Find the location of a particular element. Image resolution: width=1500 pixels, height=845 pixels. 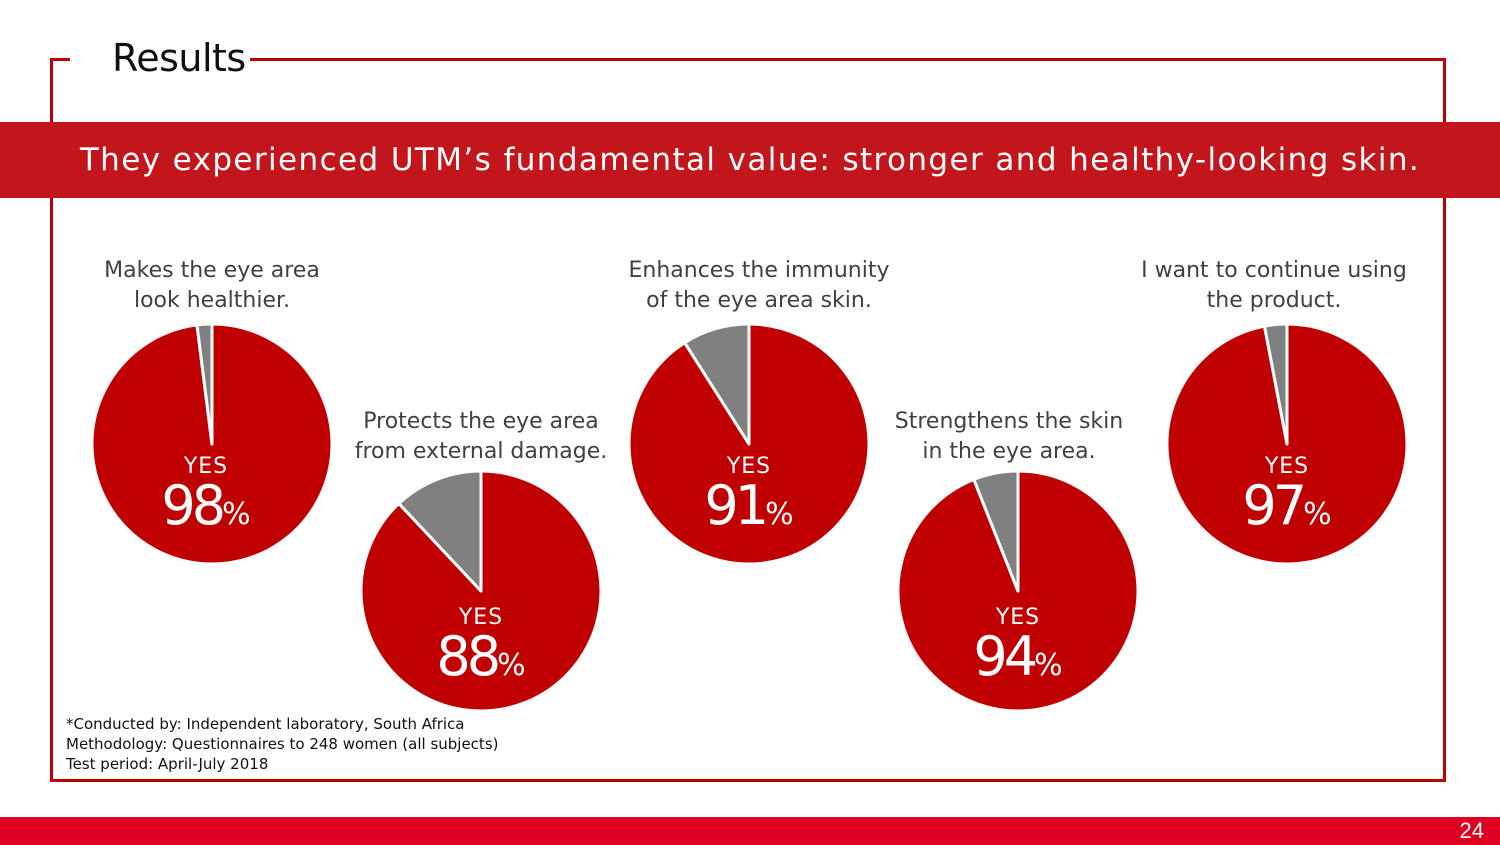

pie-label-4-line-2: in the eye area. is located at coordinates (1009, 451).